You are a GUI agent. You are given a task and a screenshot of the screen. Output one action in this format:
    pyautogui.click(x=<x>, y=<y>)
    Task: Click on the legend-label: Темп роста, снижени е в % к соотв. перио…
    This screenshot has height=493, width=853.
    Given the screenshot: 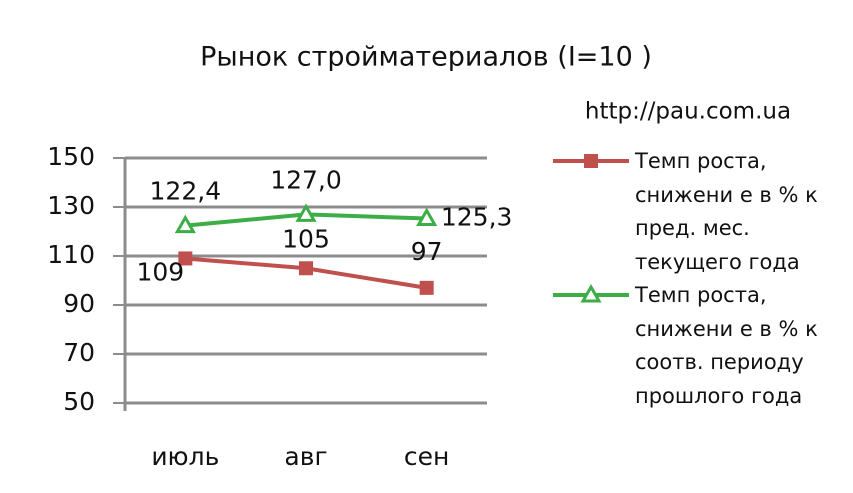 What is the action you would take?
    pyautogui.click(x=726, y=345)
    